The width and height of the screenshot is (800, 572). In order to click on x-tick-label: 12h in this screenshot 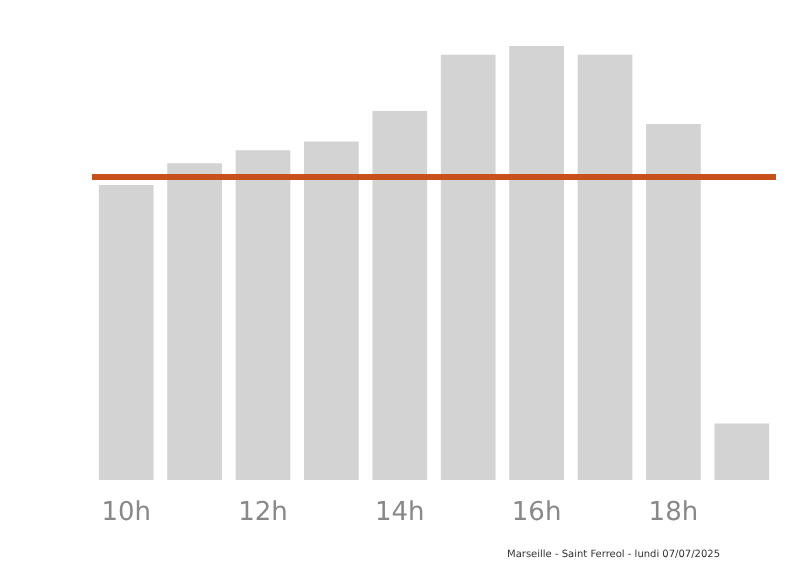, I will do `click(263, 513)`.